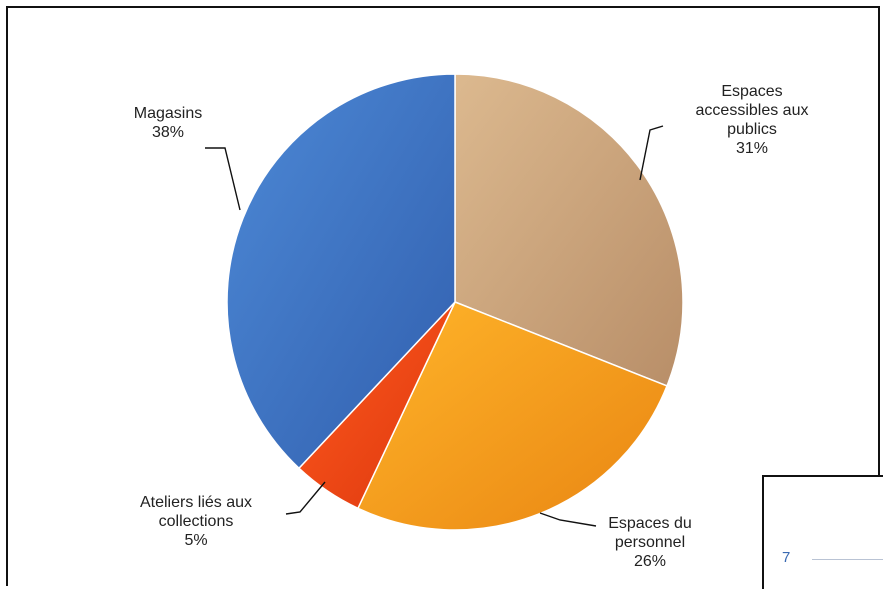  I want to click on slice-label-line: personnel, so click(650, 542).